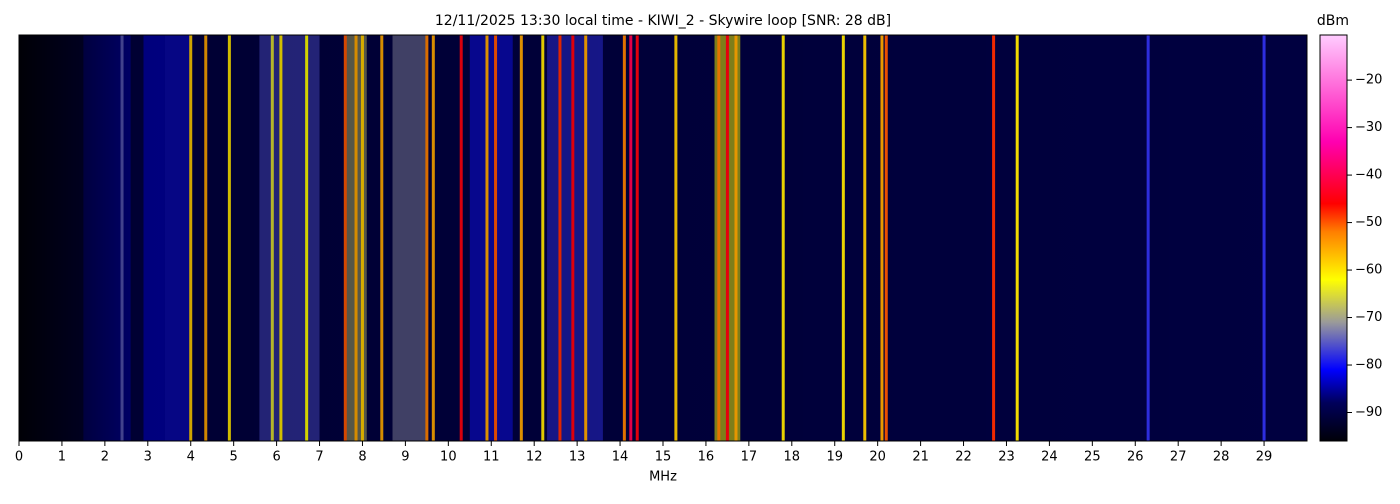 The image size is (1400, 504). Describe the element at coordinates (963, 457) in the screenshot. I see `x-tick-label: 22` at that location.